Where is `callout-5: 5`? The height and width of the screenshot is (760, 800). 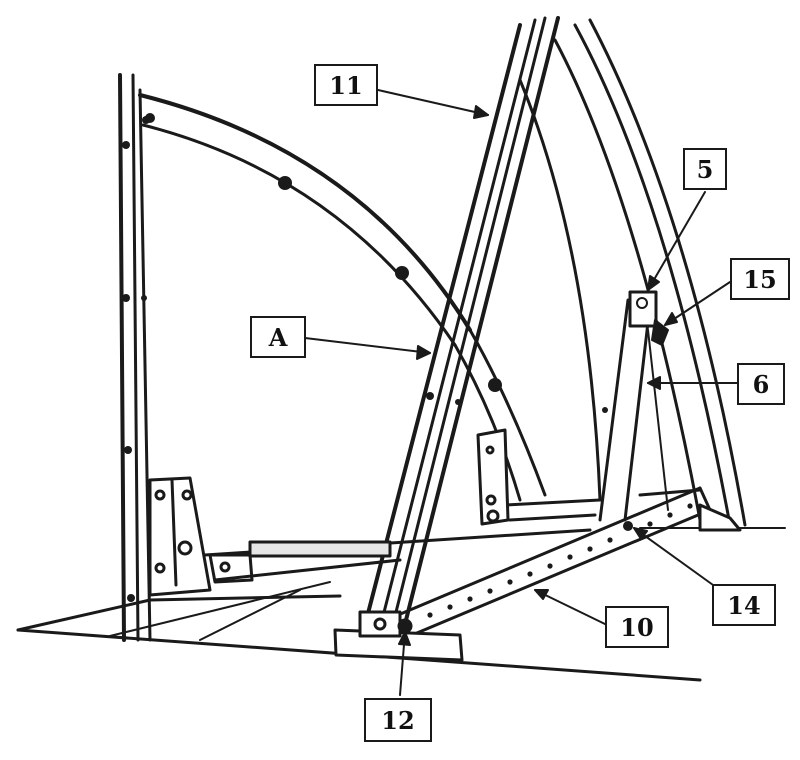 callout-5: 5 is located at coordinates (705, 169).